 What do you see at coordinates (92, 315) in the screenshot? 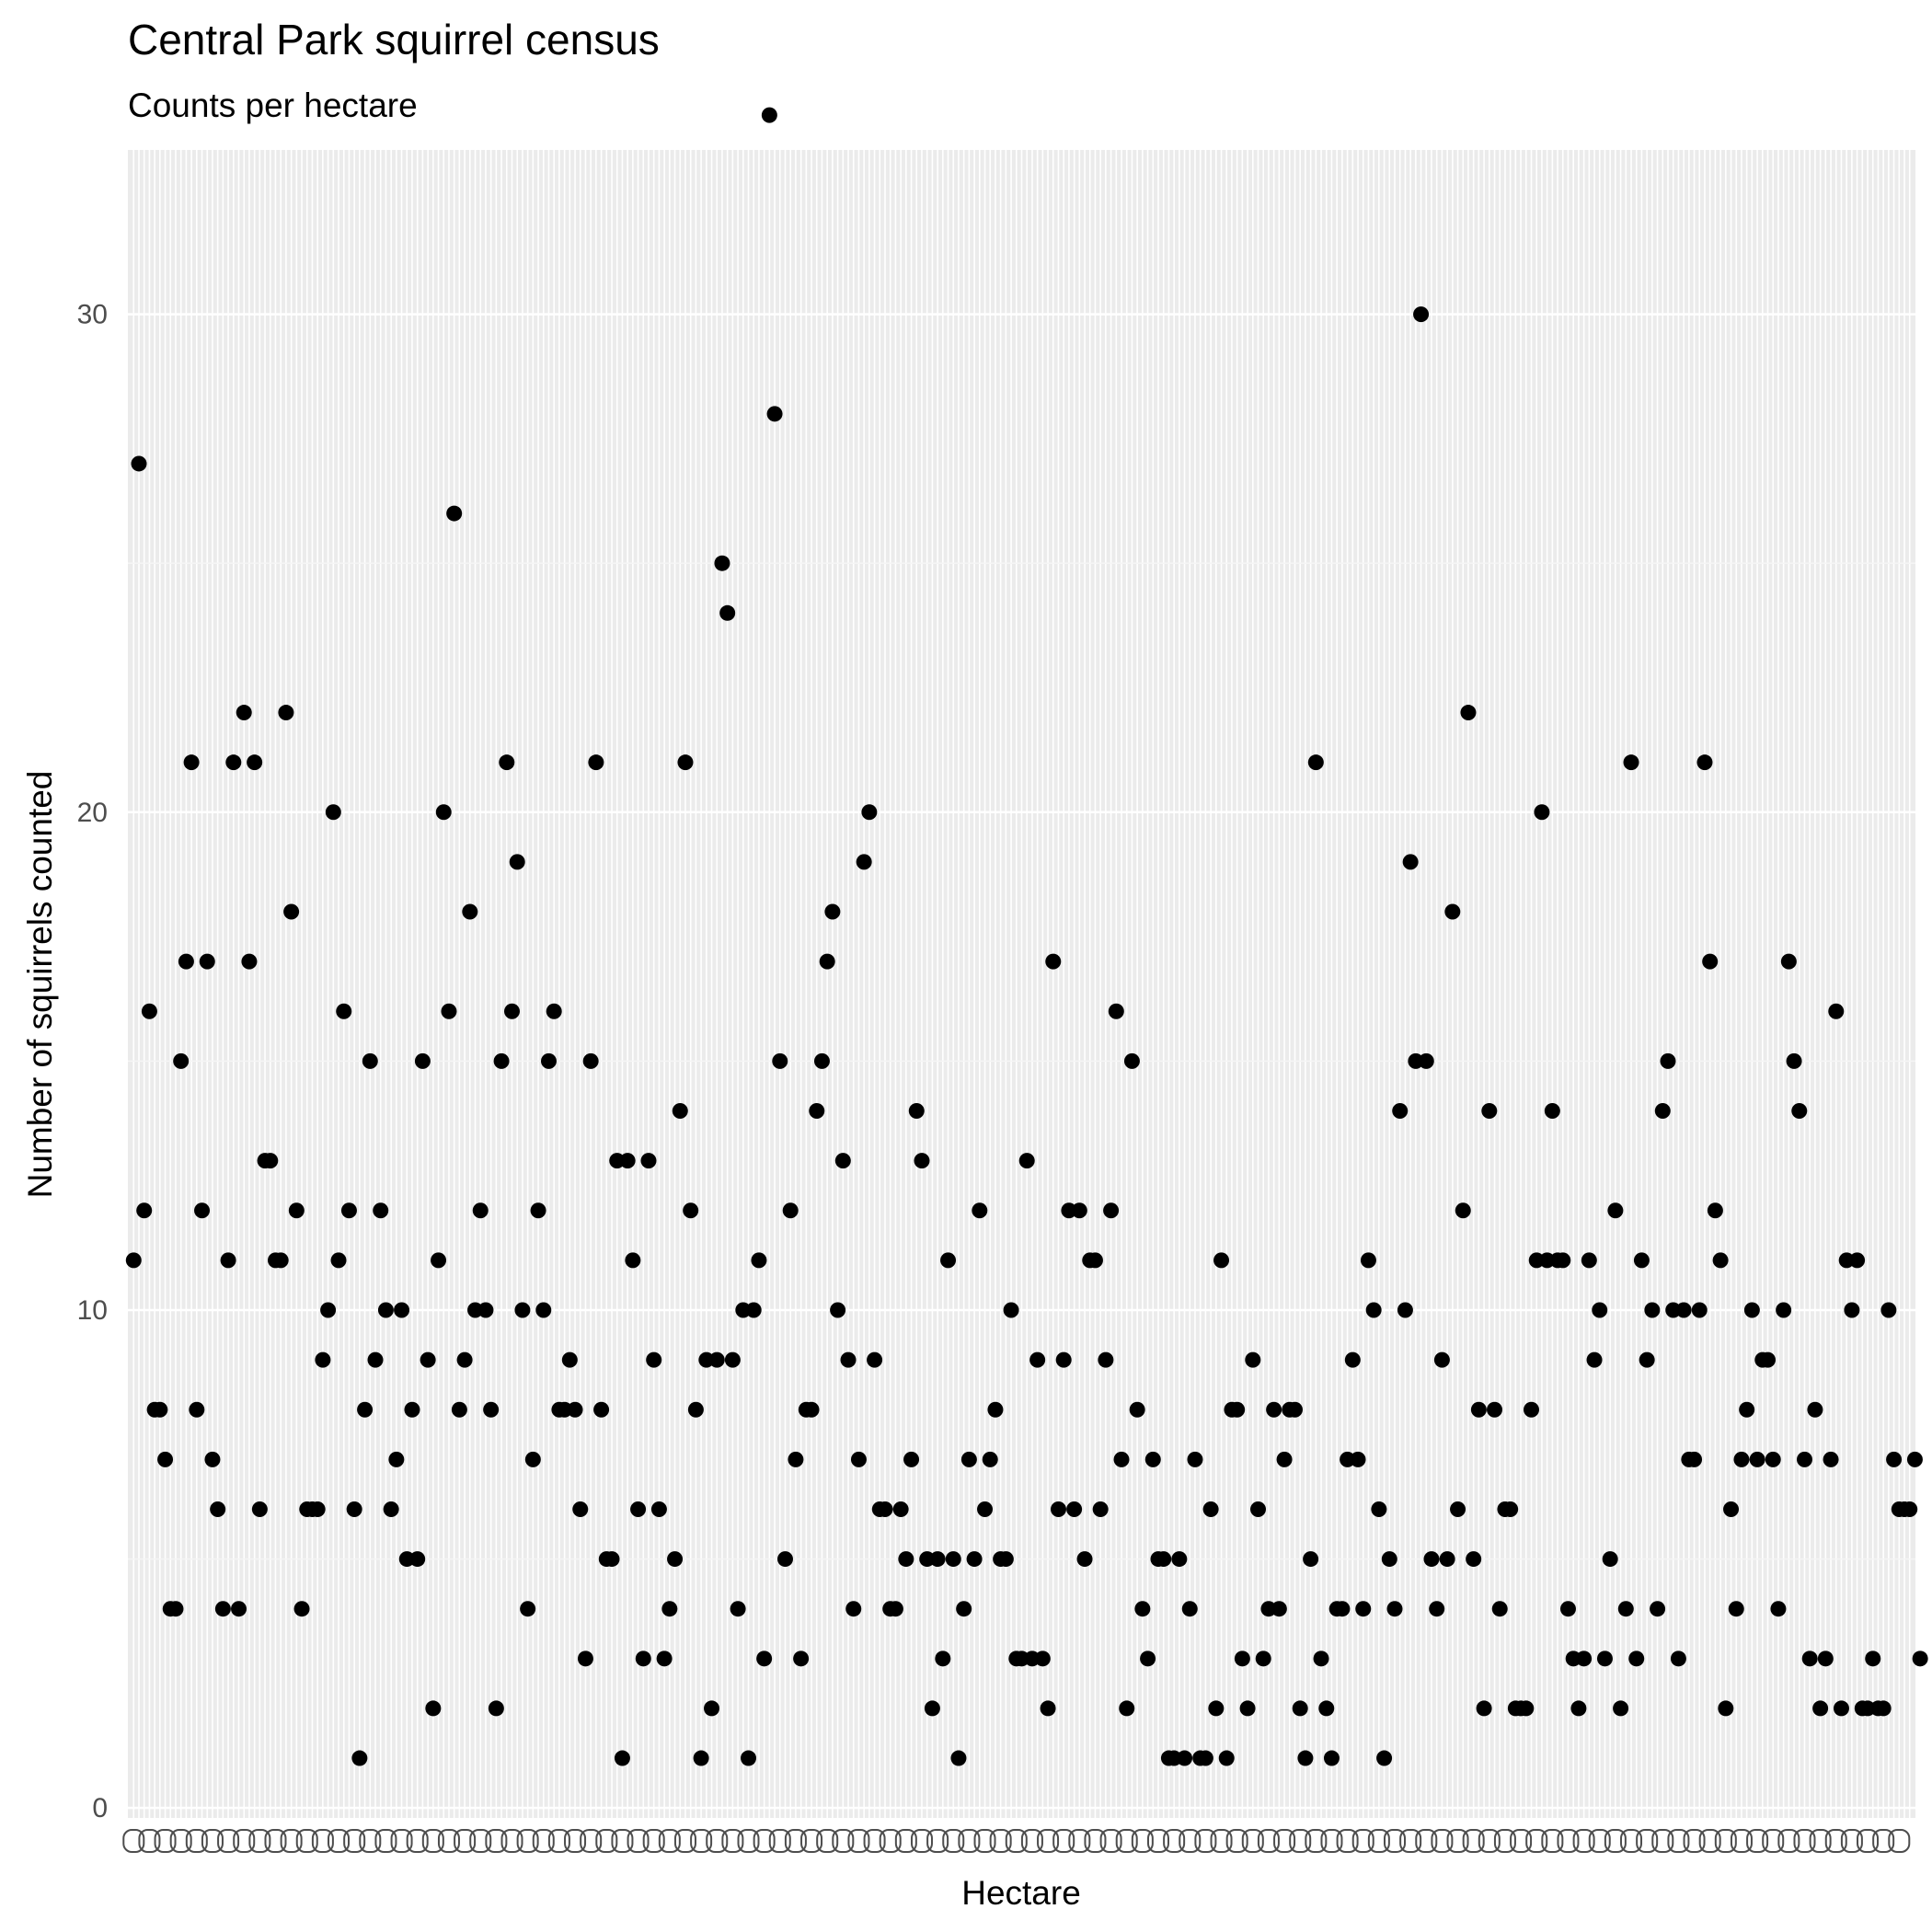
I see `y-tick-label: 30` at bounding box center [92, 315].